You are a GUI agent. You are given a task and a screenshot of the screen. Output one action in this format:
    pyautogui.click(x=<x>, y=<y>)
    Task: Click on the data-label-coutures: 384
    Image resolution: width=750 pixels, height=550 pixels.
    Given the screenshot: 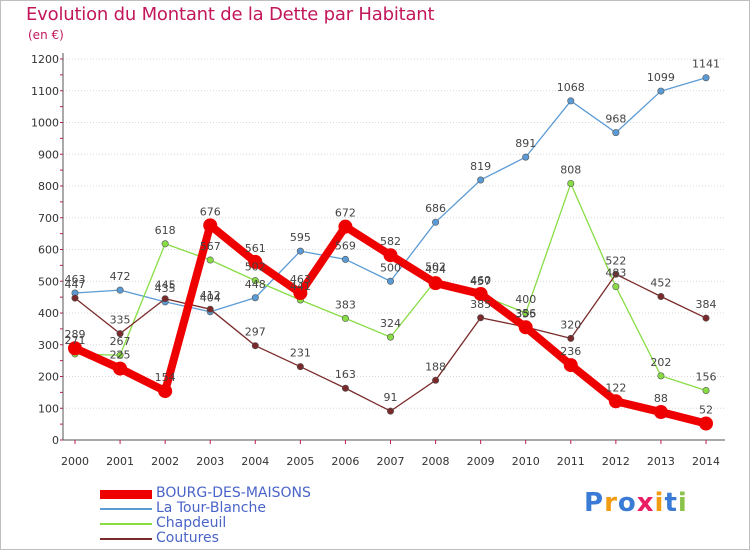 What is the action you would take?
    pyautogui.click(x=706, y=304)
    